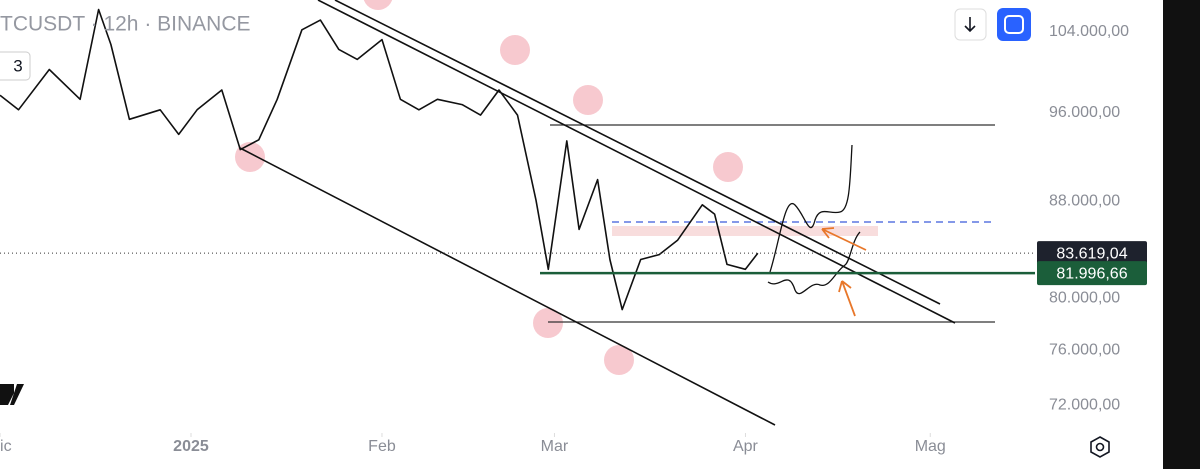  What do you see at coordinates (930, 446) in the screenshot?
I see `x-tick-label: Mag` at bounding box center [930, 446].